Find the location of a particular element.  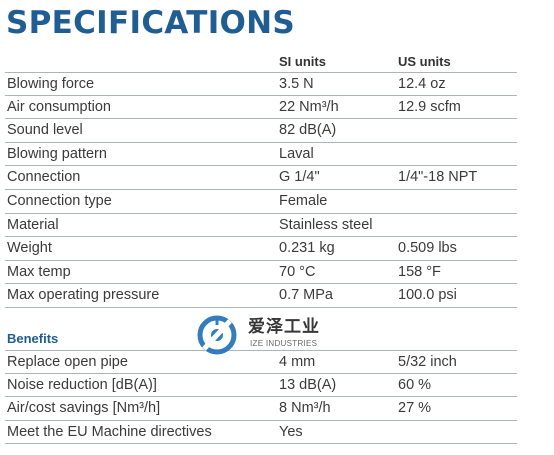

si-value: Female is located at coordinates (303, 201).